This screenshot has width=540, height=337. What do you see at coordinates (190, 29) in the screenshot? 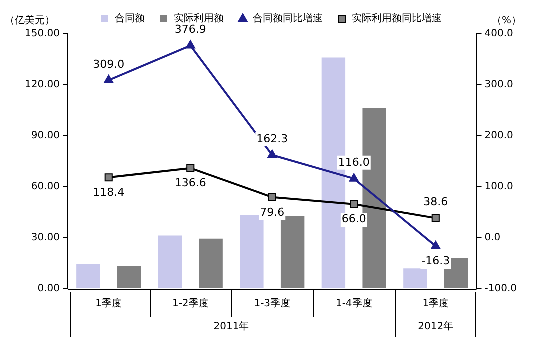
I see `data-label: 376.9` at bounding box center [190, 29].